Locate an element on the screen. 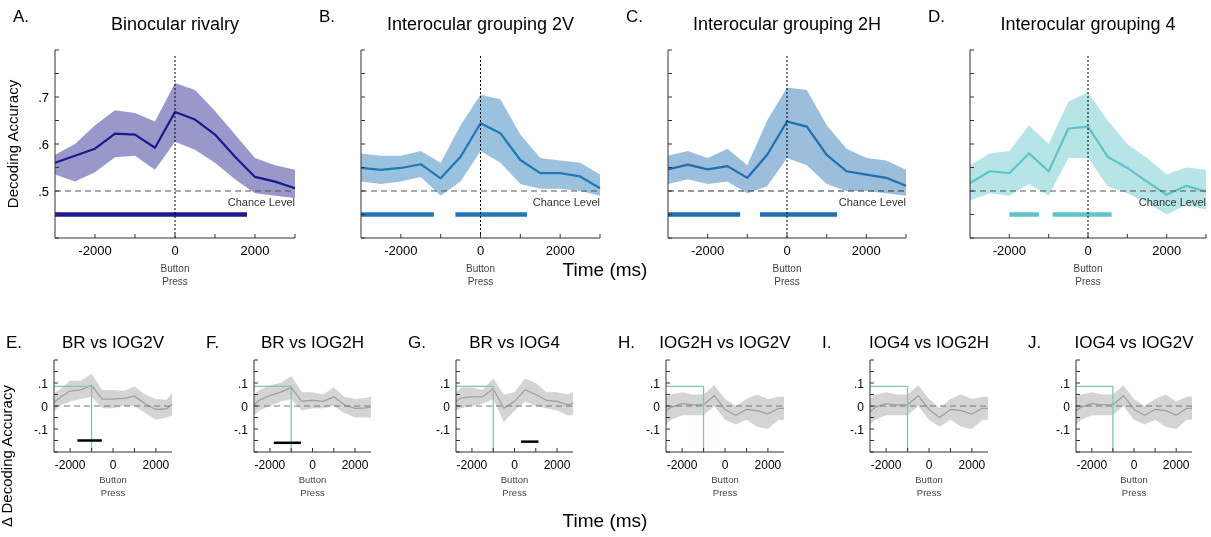 The height and width of the screenshot is (537, 1211). y-axis-title: Δ Decoding Accuracy is located at coordinates (7, 455).